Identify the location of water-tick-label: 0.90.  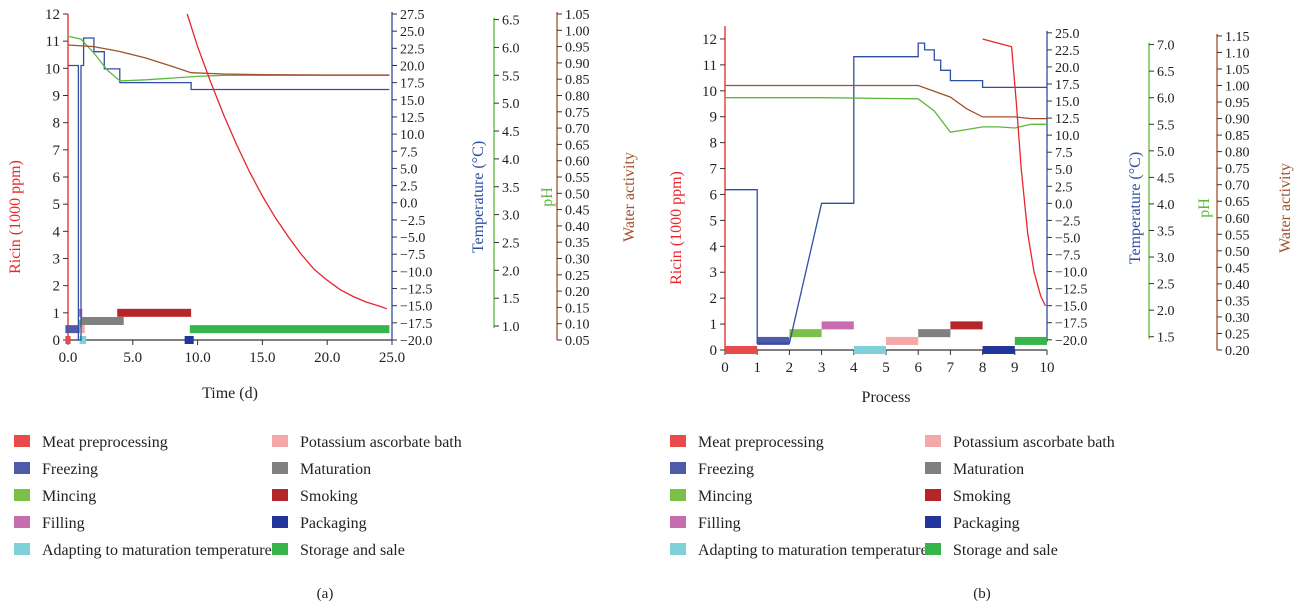
(1237, 120).